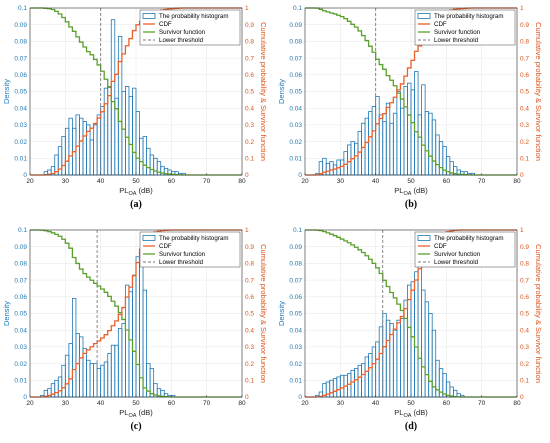  What do you see at coordinates (108, 326) in the screenshot?
I see `histogram` at bounding box center [108, 326].